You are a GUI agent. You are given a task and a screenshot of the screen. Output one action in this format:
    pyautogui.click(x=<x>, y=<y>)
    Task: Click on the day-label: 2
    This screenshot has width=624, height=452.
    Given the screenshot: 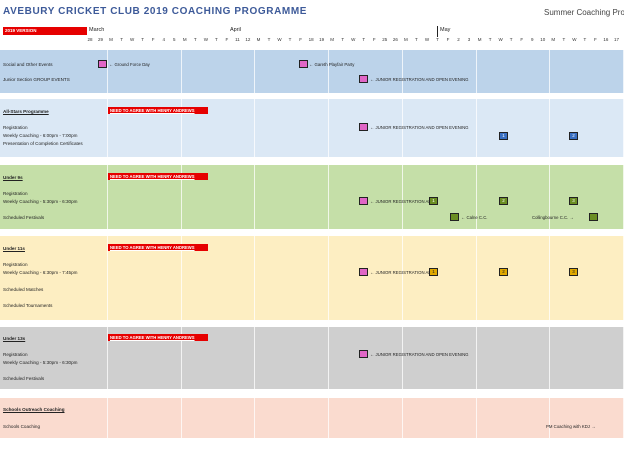 What is the action you would take?
    pyautogui.click(x=458, y=39)
    